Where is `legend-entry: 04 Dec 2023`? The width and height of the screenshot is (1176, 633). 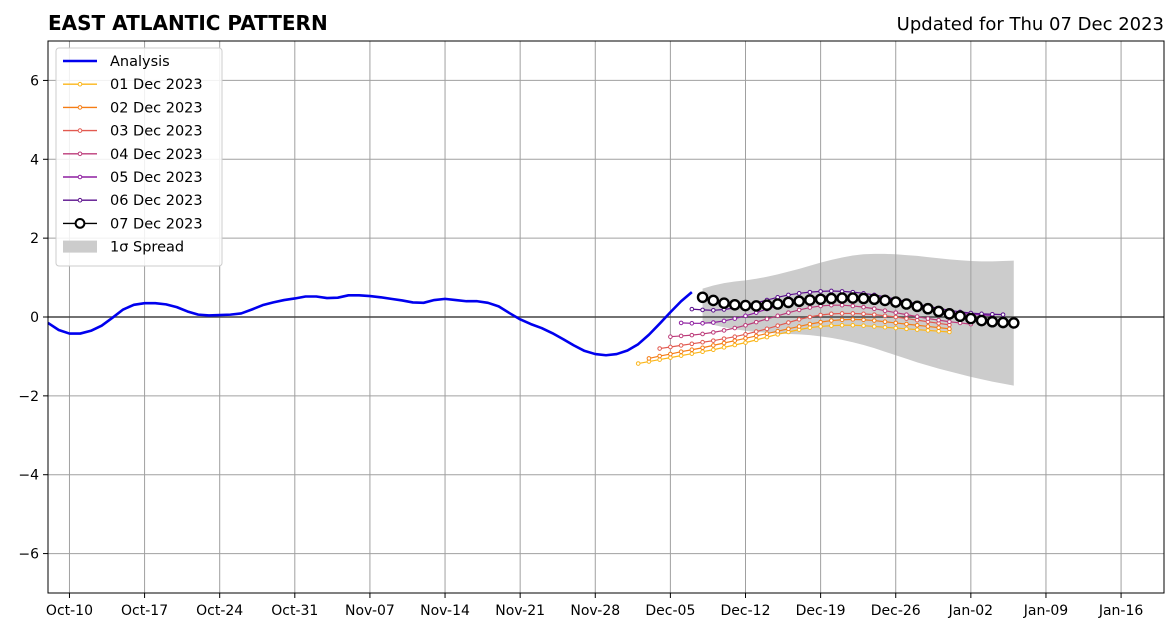
legend-entry: 04 Dec 2023 is located at coordinates (133, 155).